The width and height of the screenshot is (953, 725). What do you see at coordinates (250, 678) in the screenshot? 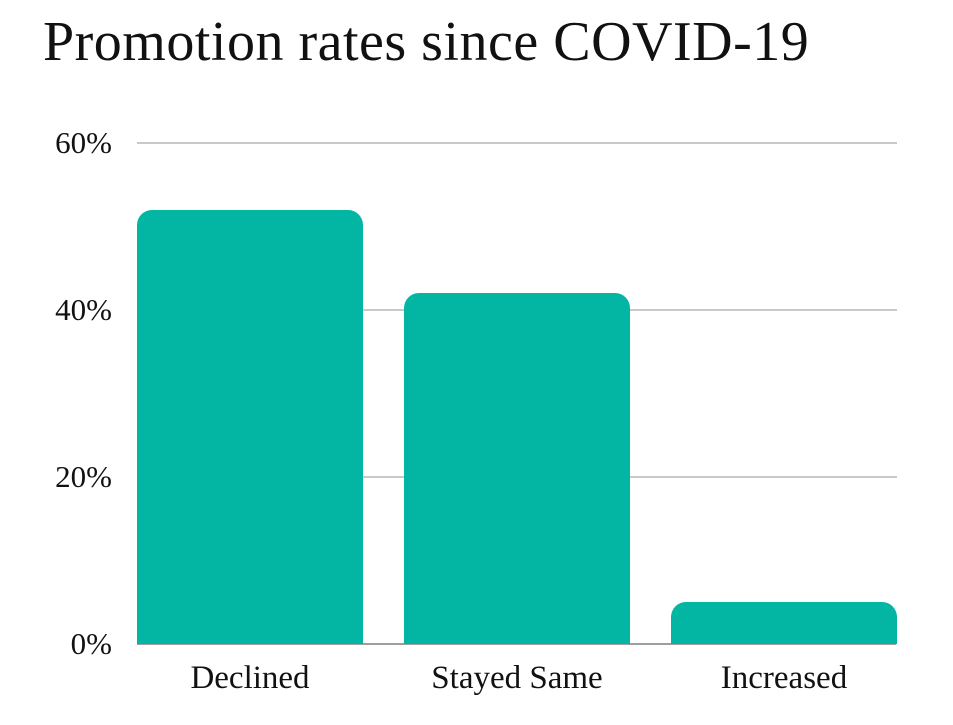
I see `x-tick-label-declined: Declined` at bounding box center [250, 678].